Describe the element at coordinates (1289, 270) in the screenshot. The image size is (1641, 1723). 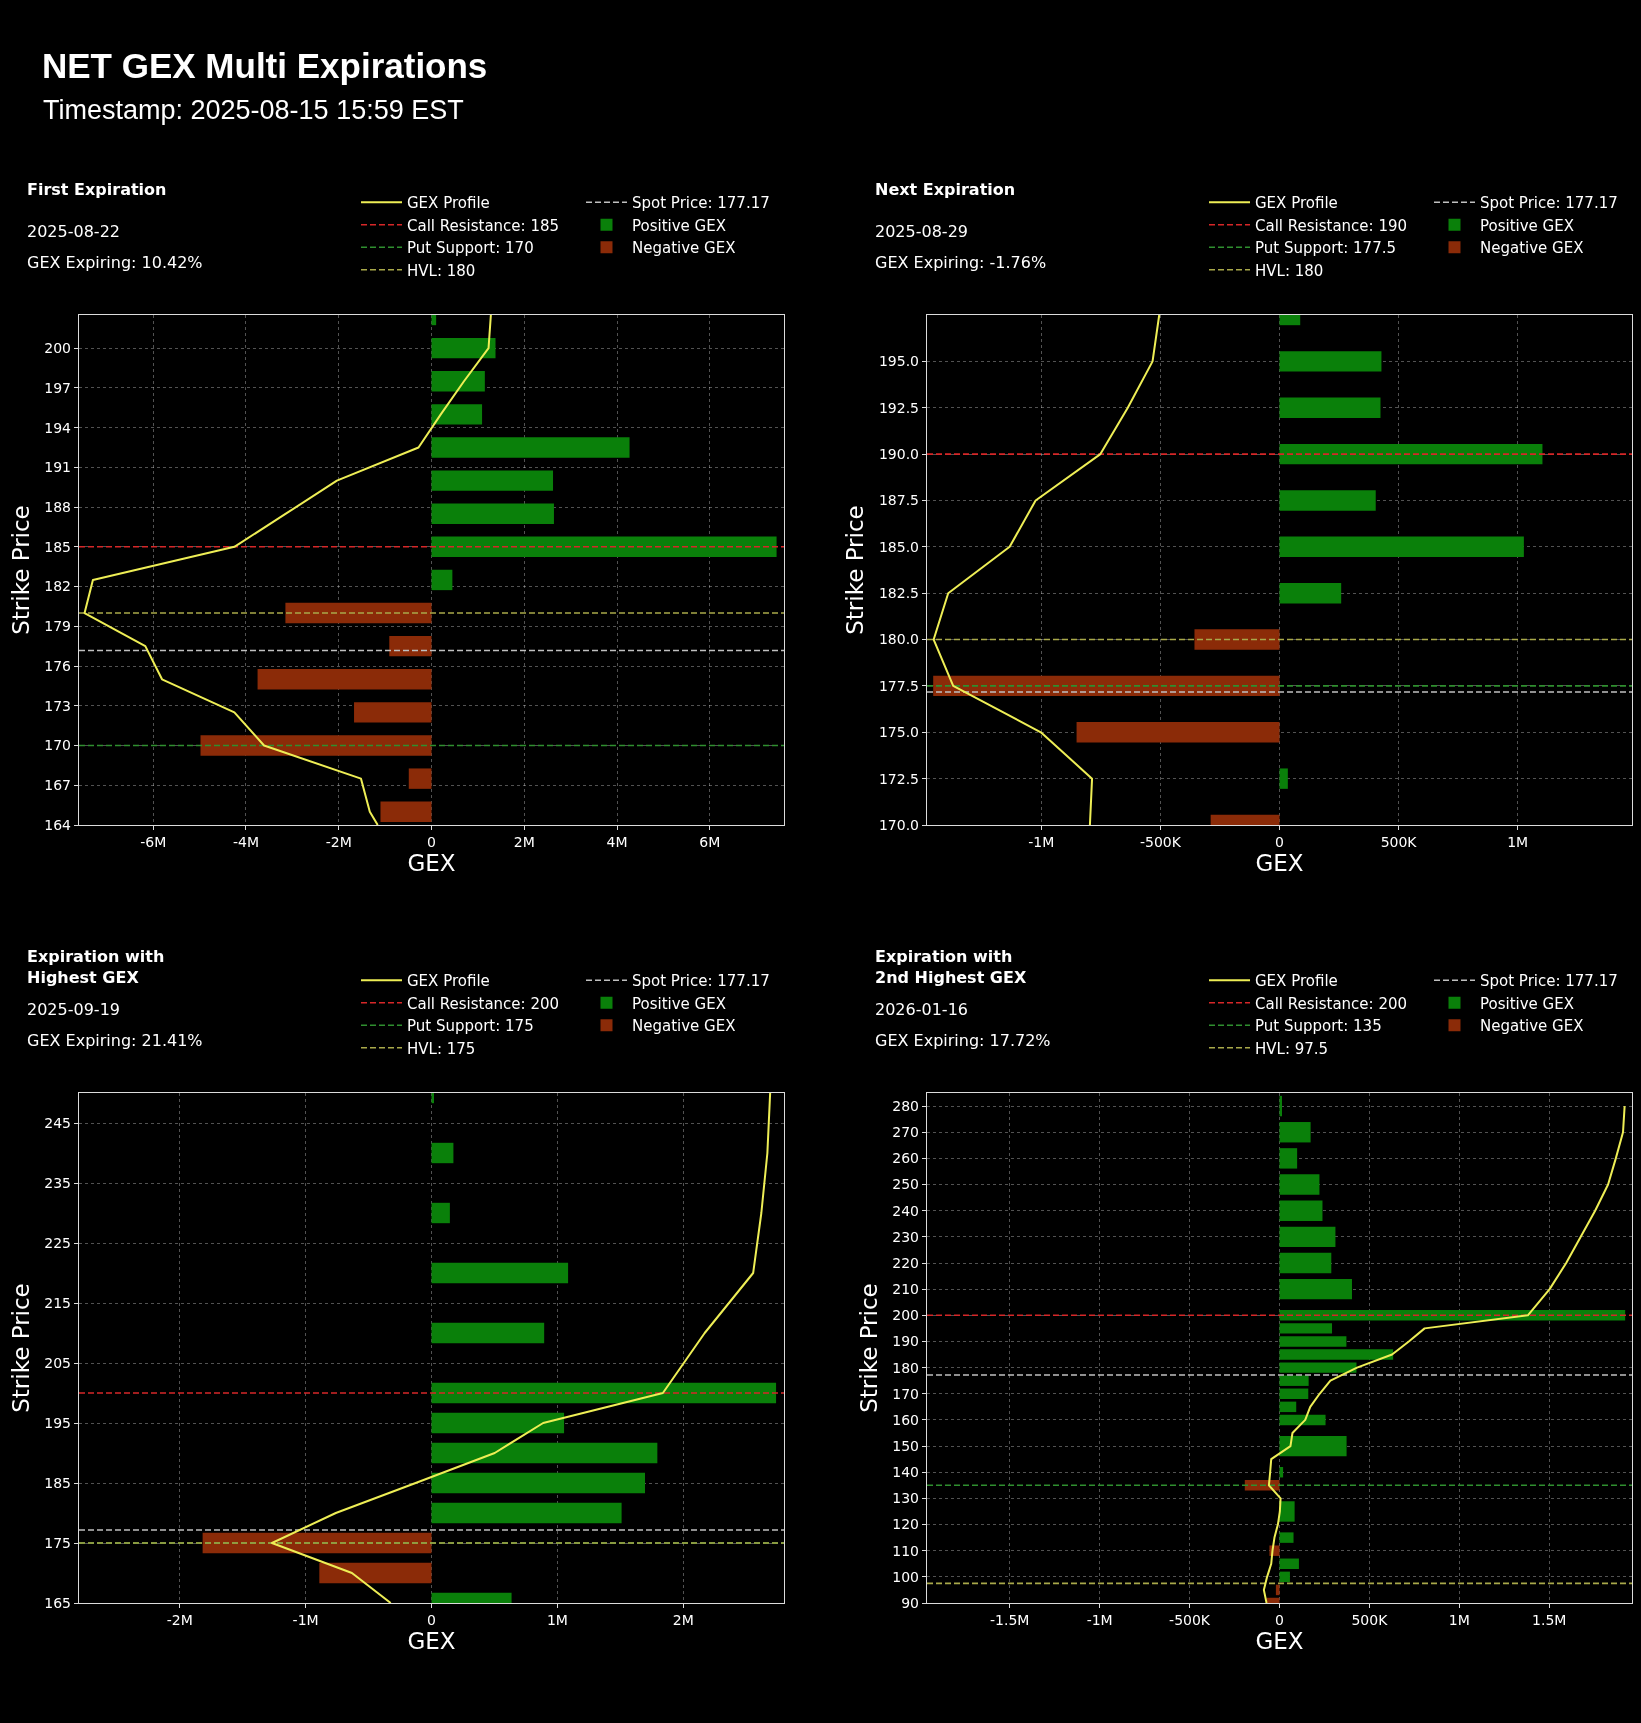
I see `legend-label: HVL: 180` at that location.